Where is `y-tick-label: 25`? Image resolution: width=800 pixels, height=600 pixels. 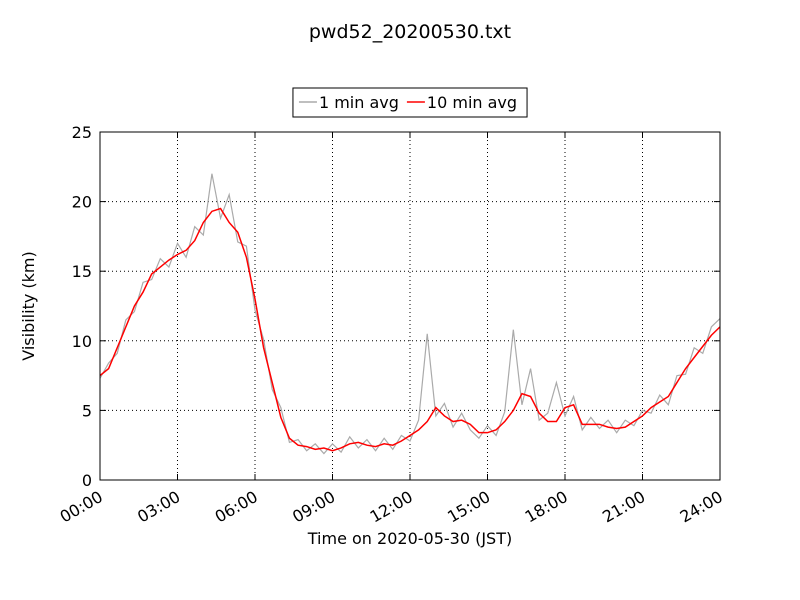 y-tick-label: 25 is located at coordinates (82, 132).